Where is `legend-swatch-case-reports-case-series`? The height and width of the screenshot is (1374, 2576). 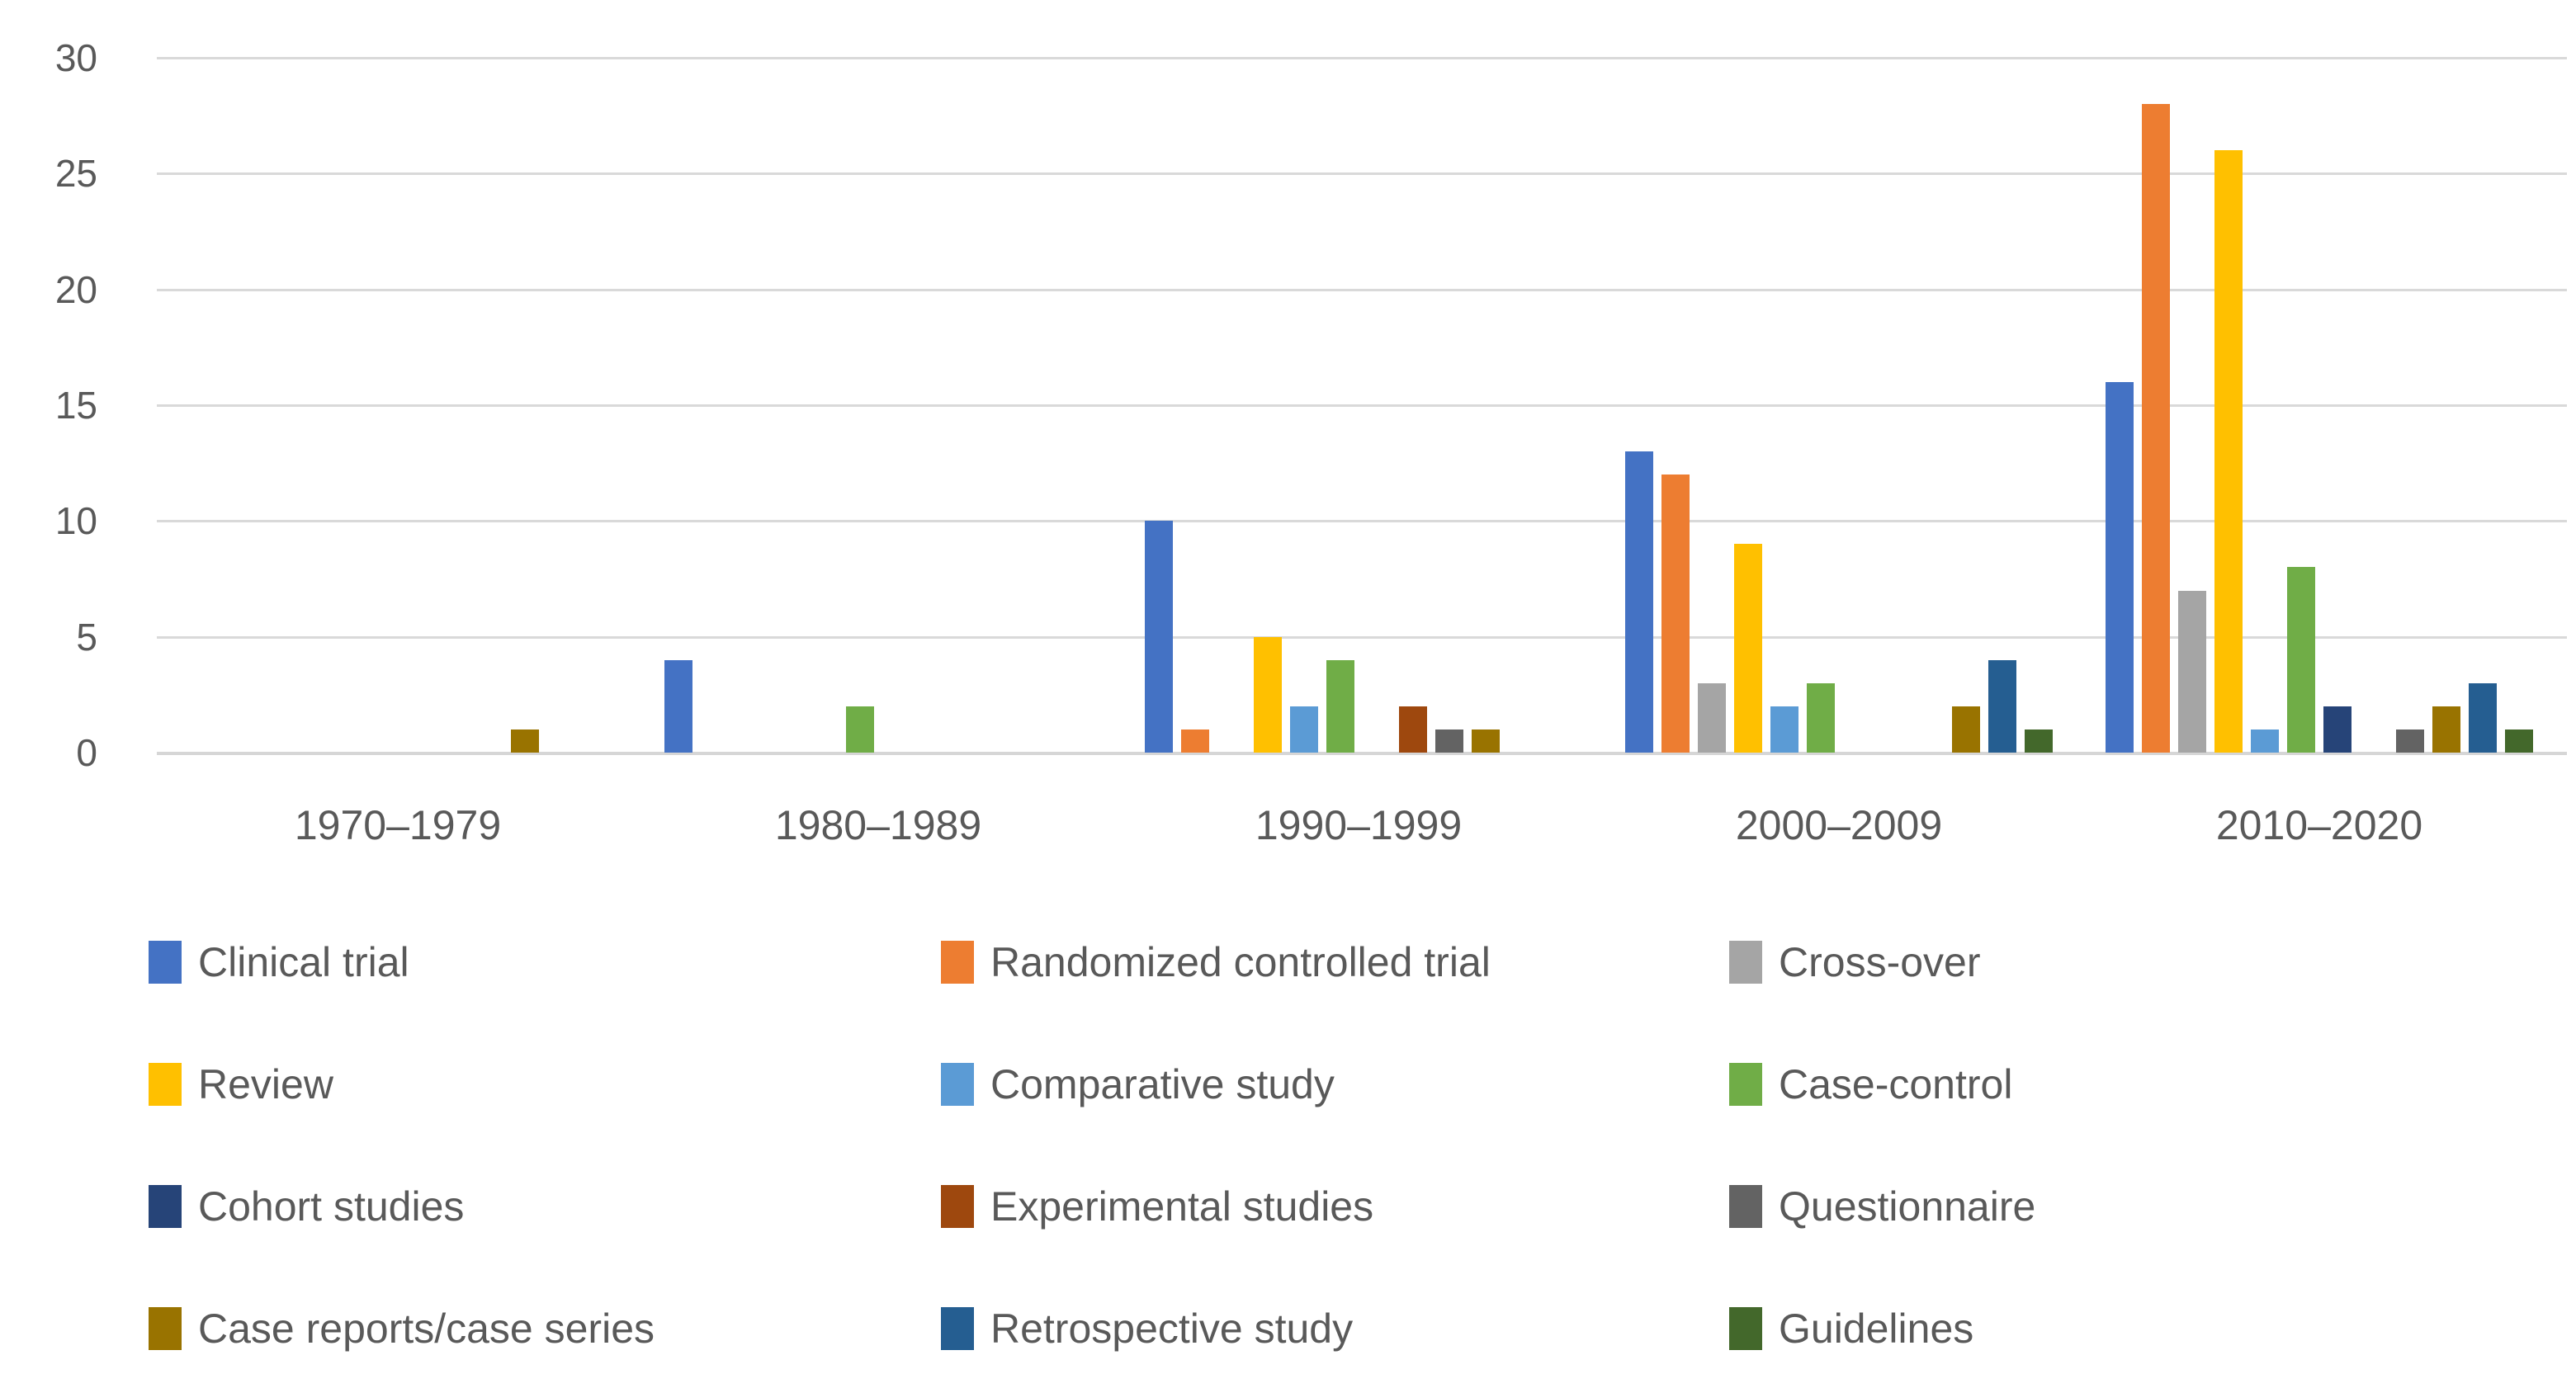 legend-swatch-case-reports-case-series is located at coordinates (165, 1328).